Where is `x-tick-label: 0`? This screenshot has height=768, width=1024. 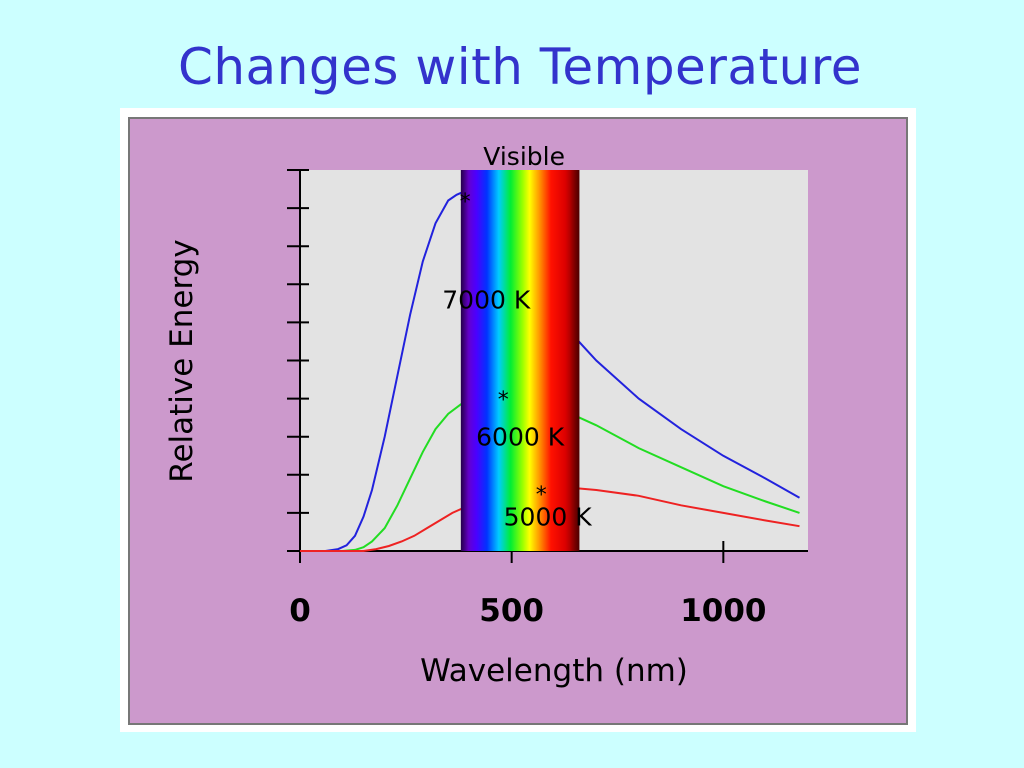
x-tick-label: 0 is located at coordinates (300, 611).